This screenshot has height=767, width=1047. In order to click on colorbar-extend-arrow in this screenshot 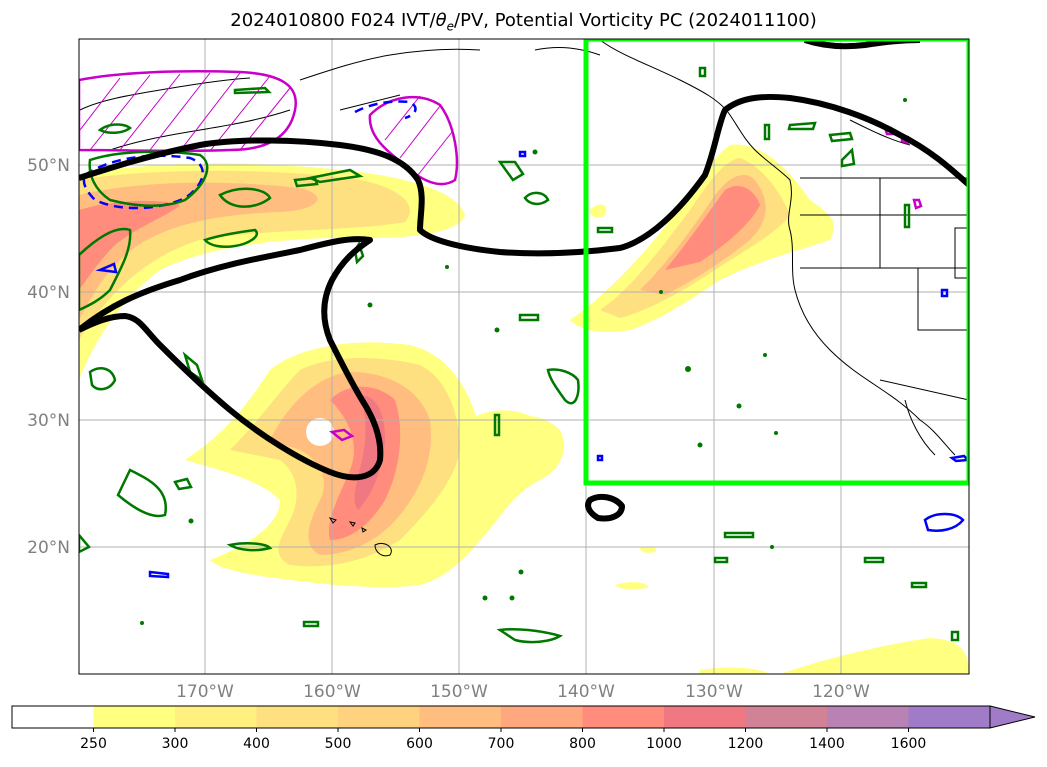, I will do `click(1012, 717)`.